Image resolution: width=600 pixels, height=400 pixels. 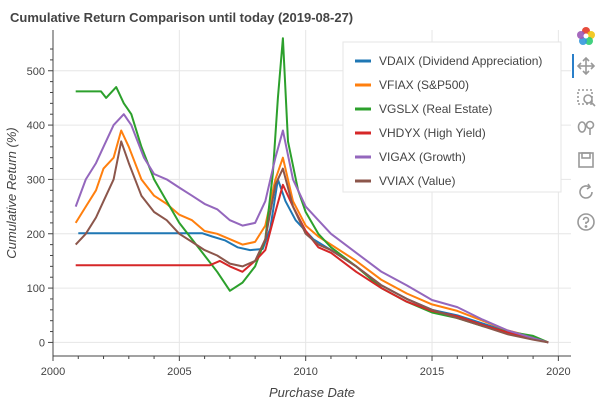 I want to click on y-tick-label: 300, so click(x=36, y=180).